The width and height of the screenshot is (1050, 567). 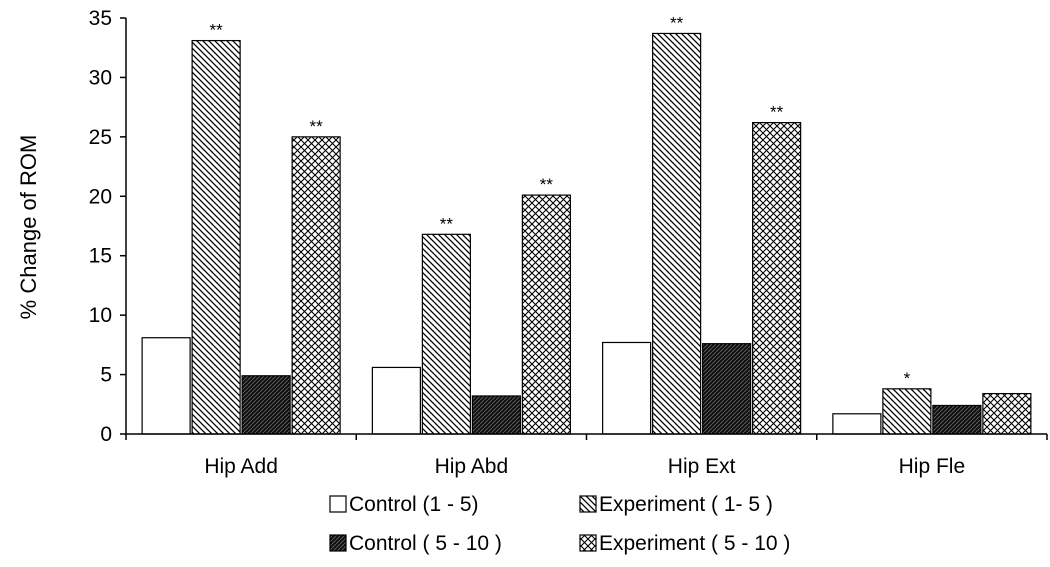 I want to click on x-category-label: Hip Fle, so click(x=932, y=466).